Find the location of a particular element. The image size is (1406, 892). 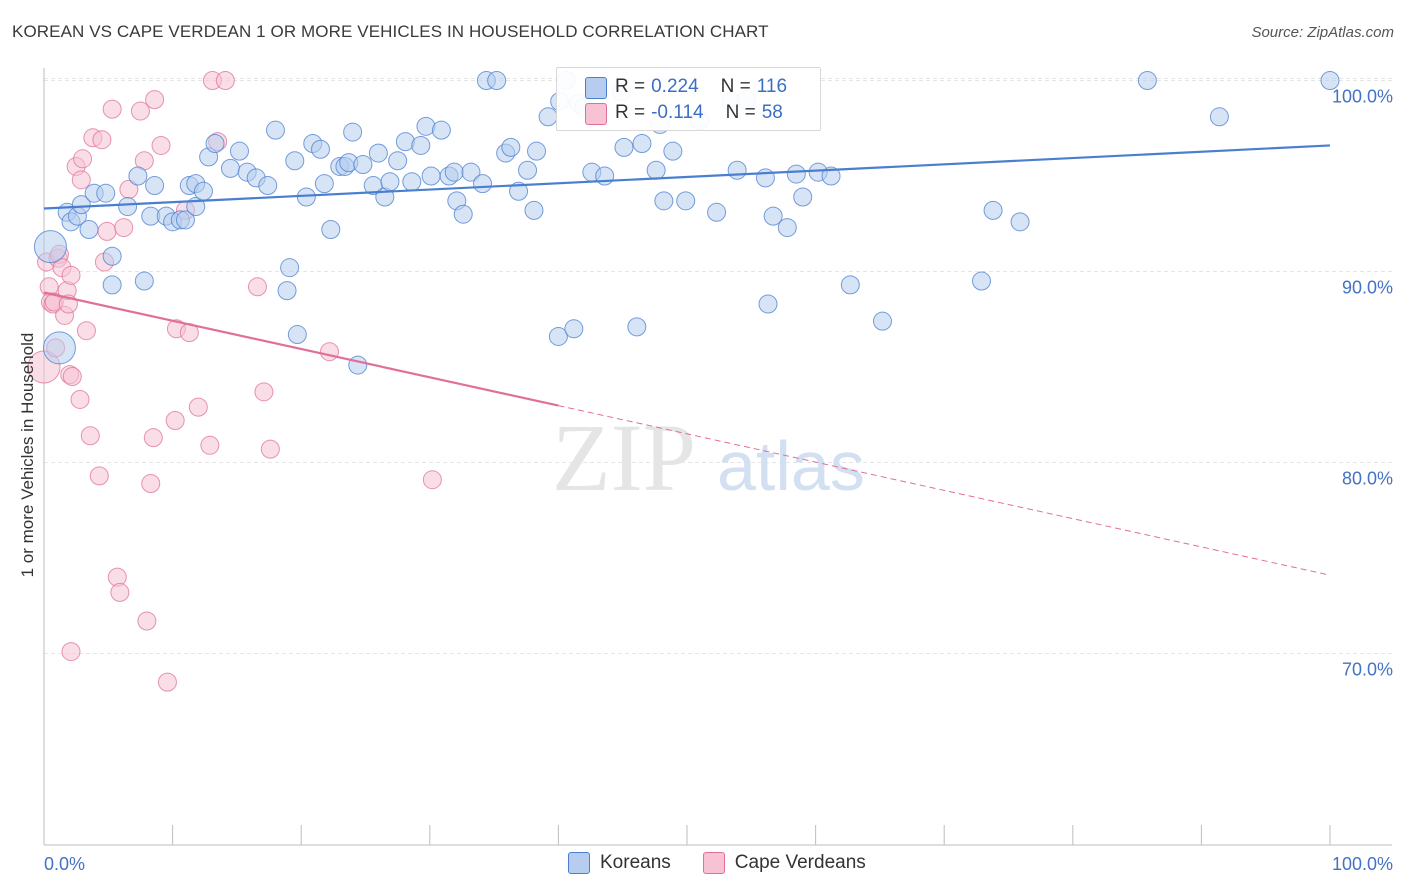

r-label: R = is located at coordinates (630, 112).